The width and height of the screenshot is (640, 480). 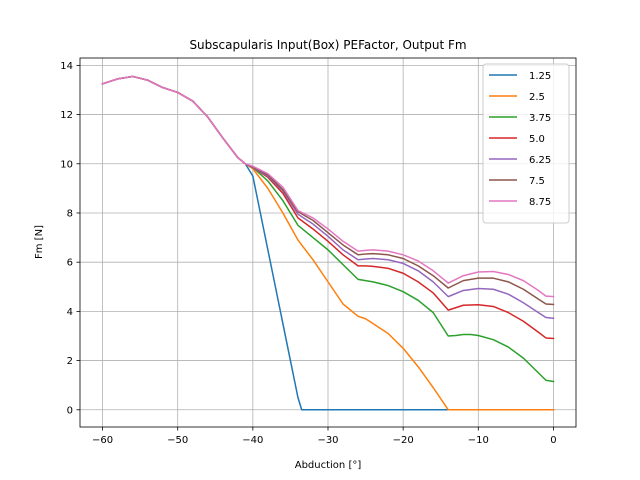 What do you see at coordinates (70, 263) in the screenshot?
I see `y-tick-label: 6` at bounding box center [70, 263].